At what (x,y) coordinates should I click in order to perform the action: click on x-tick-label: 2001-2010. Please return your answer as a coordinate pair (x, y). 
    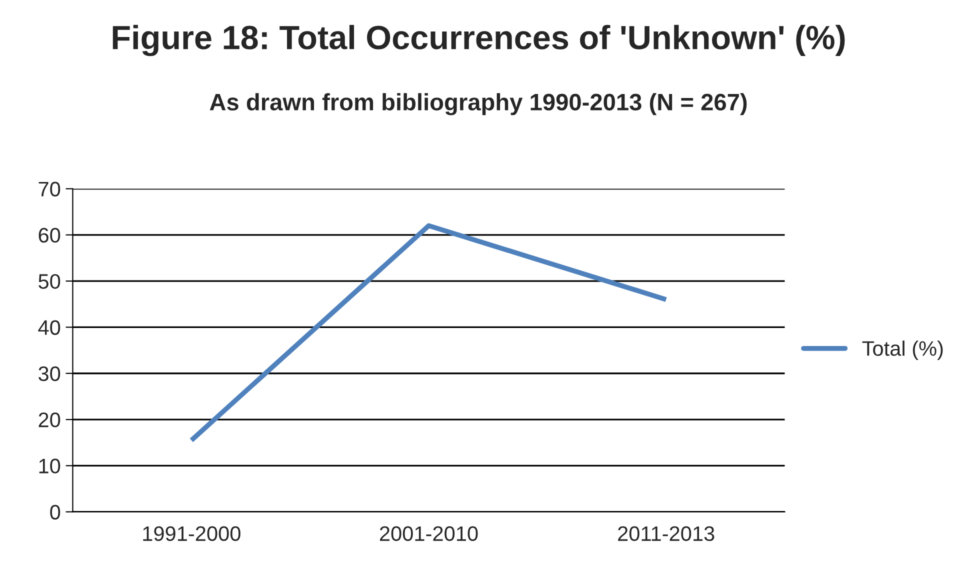
    Looking at the image, I should click on (429, 534).